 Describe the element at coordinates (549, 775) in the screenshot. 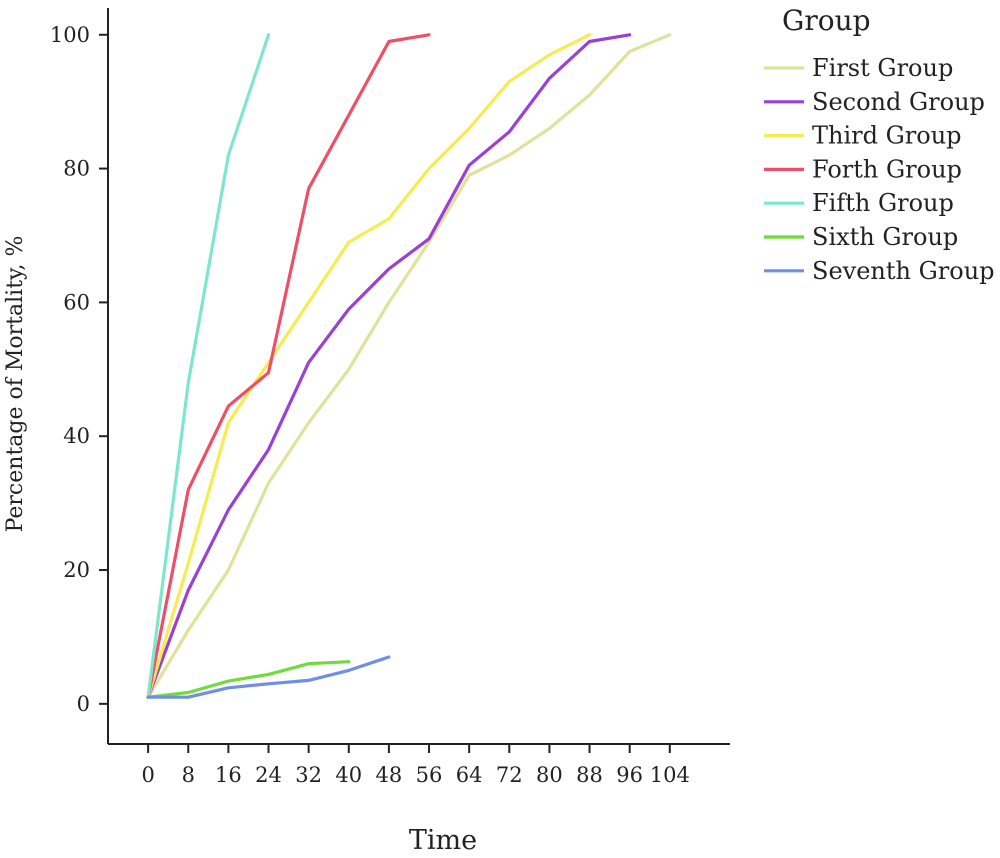

I see `x-tick-label: 80` at that location.